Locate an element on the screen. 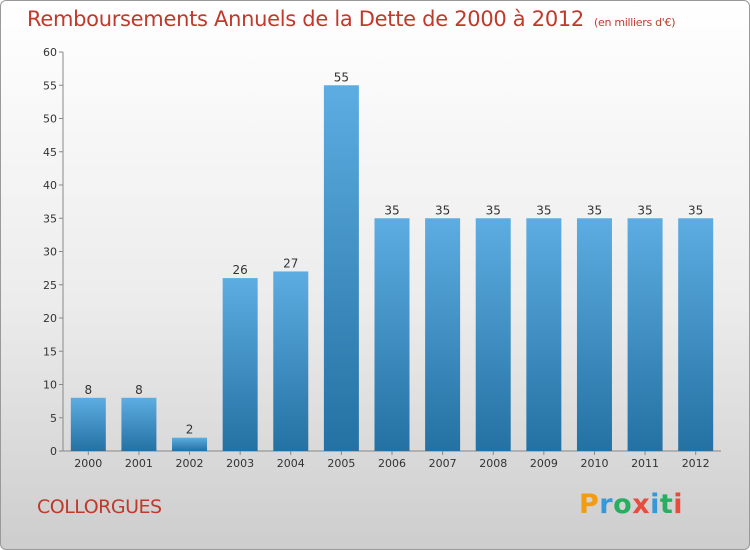 This screenshot has height=550, width=750. data-label: 2 is located at coordinates (190, 430).